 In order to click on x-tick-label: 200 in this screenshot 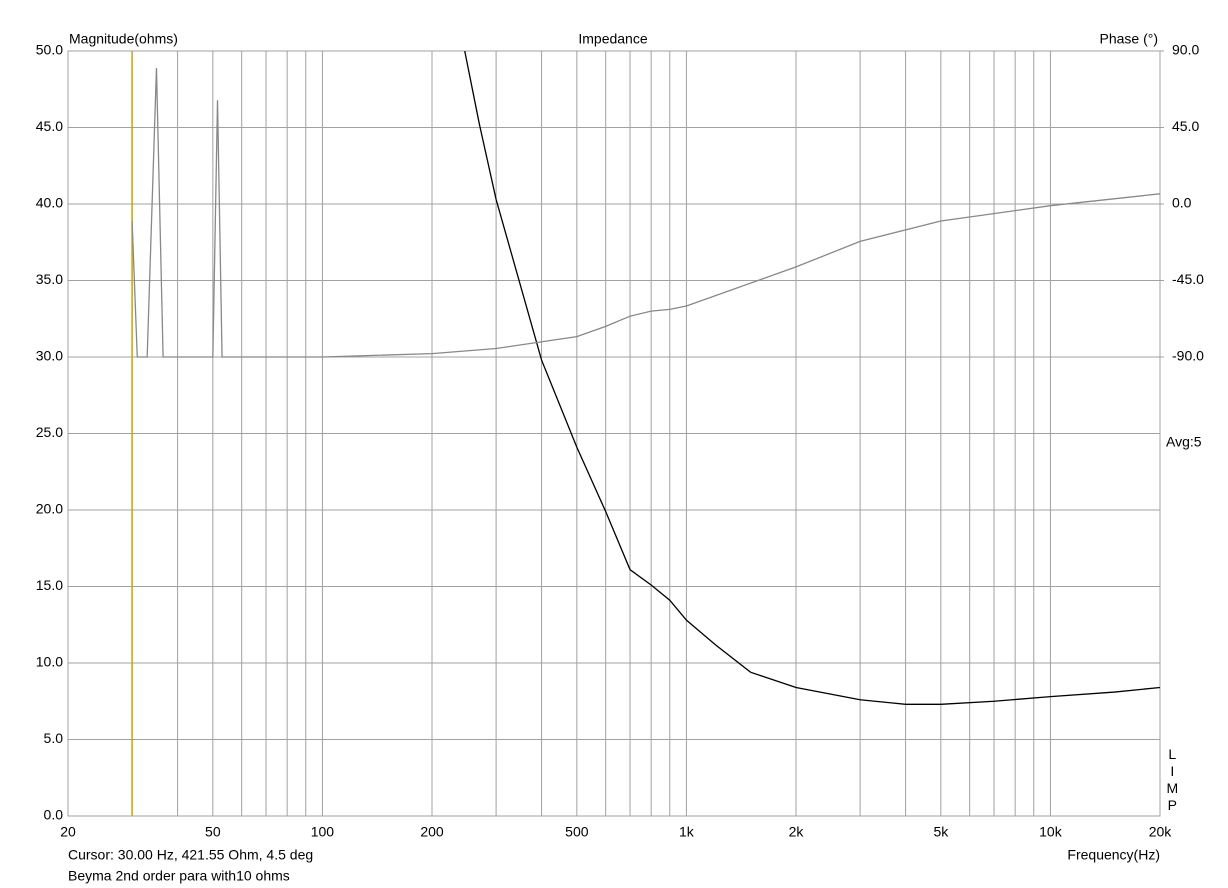, I will do `click(432, 832)`.